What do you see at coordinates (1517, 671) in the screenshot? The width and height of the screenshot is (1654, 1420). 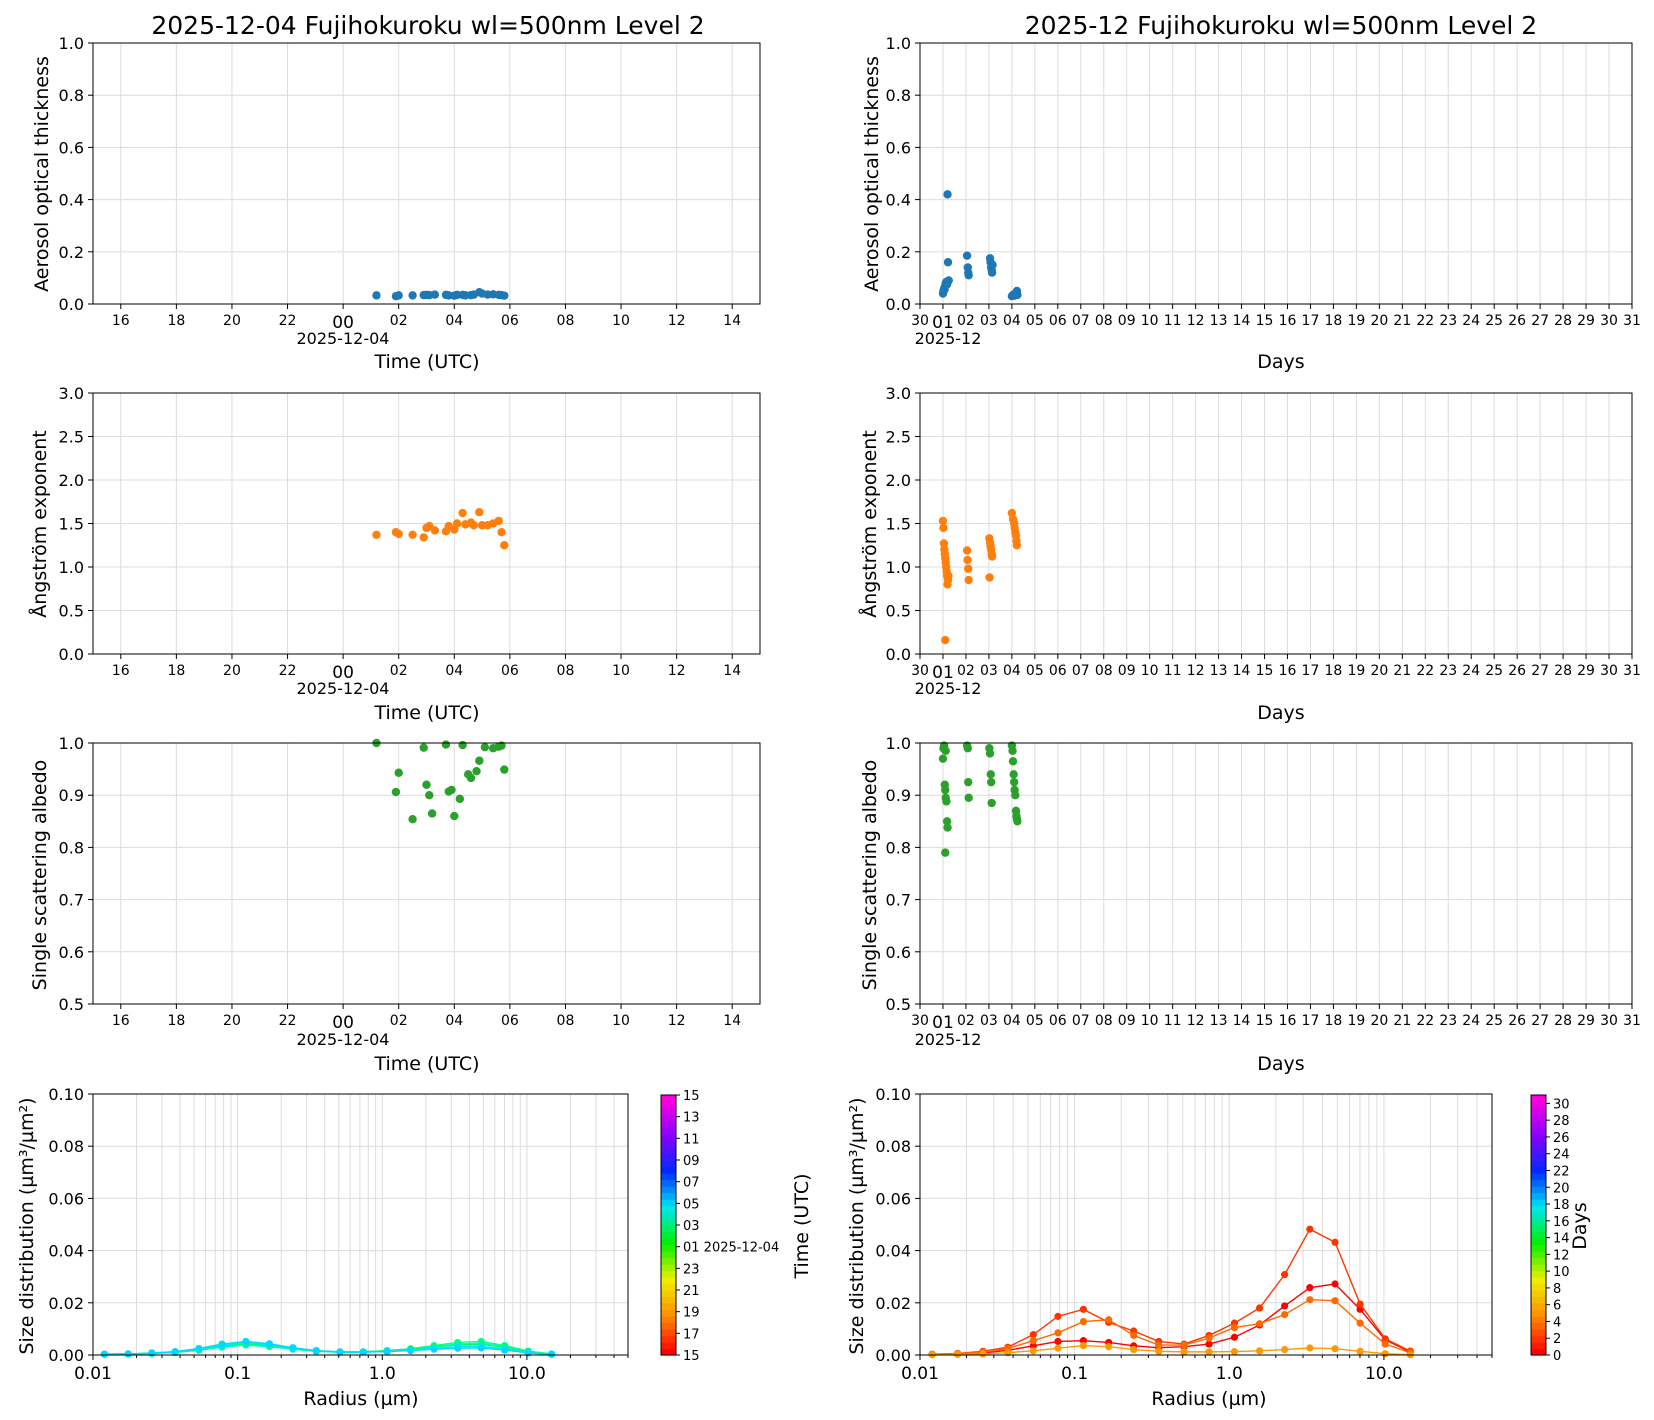 I see `ang-monthly-xtick-label: 26` at bounding box center [1517, 671].